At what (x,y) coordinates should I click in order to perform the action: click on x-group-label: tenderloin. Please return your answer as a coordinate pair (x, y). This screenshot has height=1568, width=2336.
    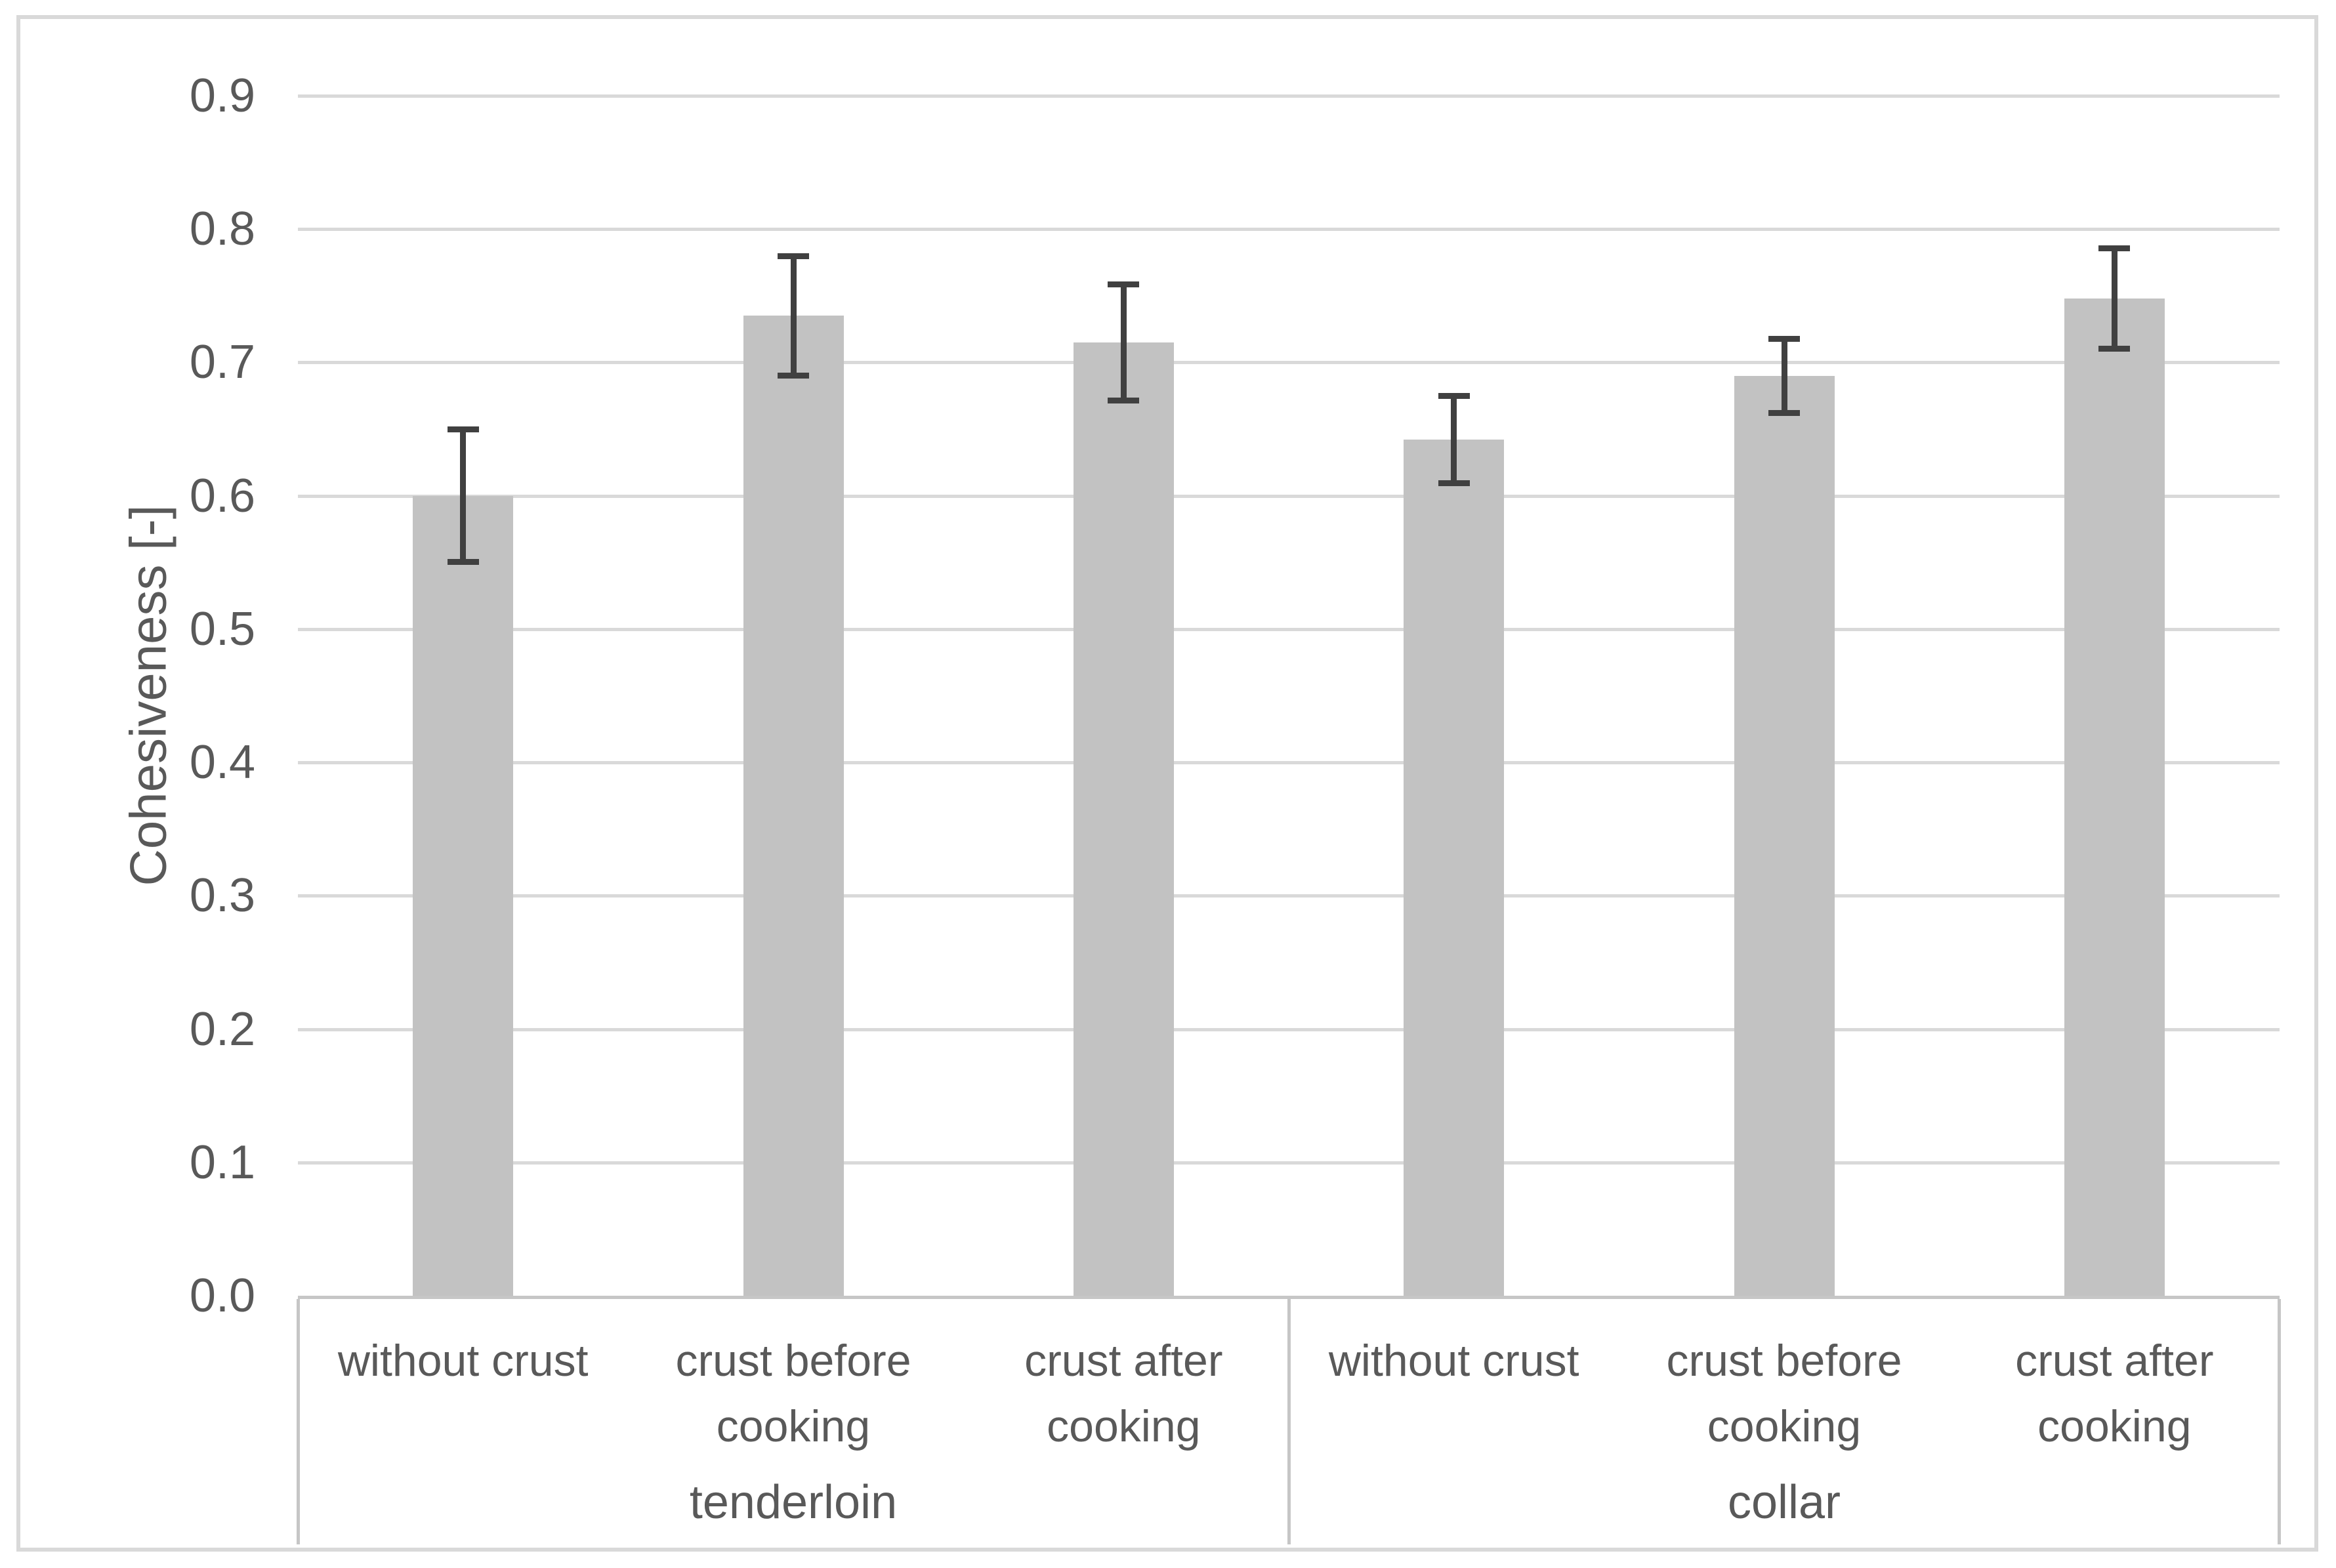
    Looking at the image, I should click on (793, 1502).